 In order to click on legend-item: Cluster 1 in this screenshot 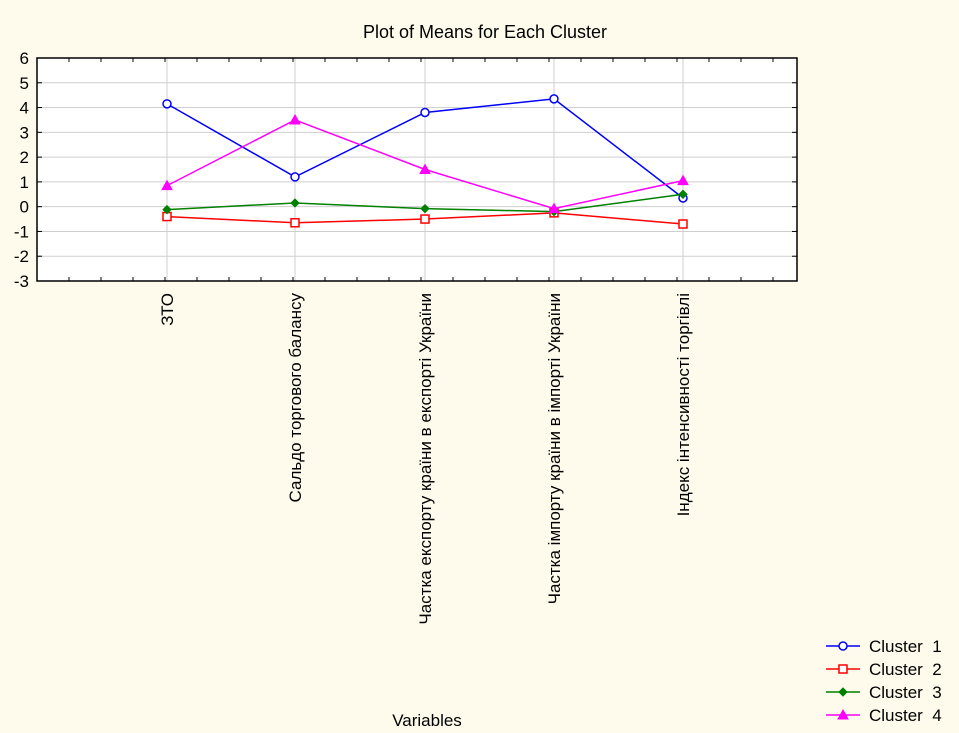, I will do `click(884, 646)`.